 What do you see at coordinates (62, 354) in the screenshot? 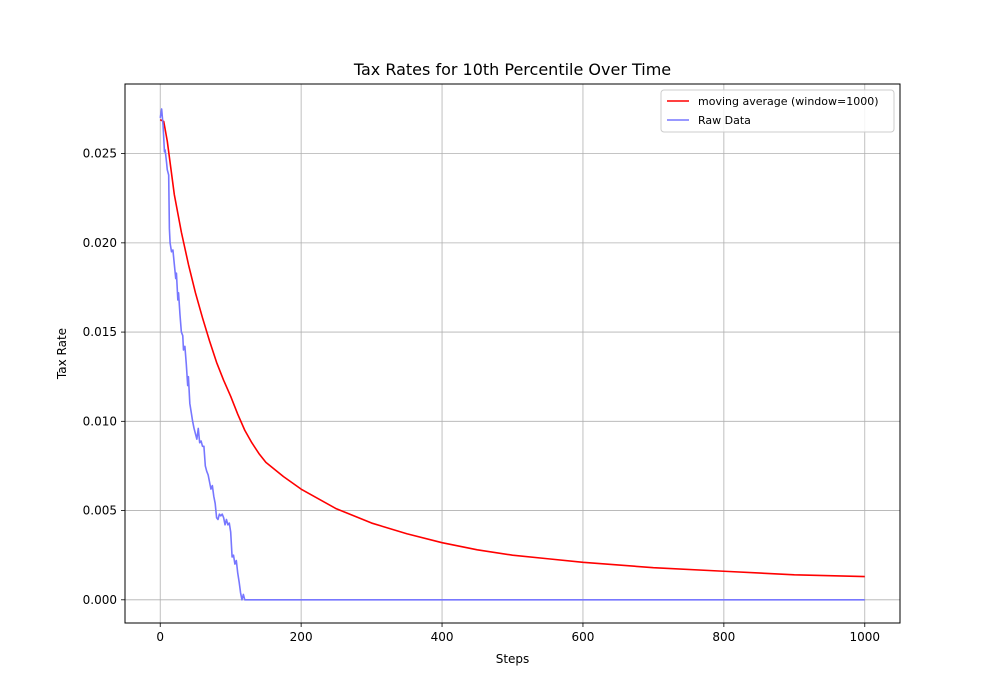
I see `y-axis-label: Tax Rate` at bounding box center [62, 354].